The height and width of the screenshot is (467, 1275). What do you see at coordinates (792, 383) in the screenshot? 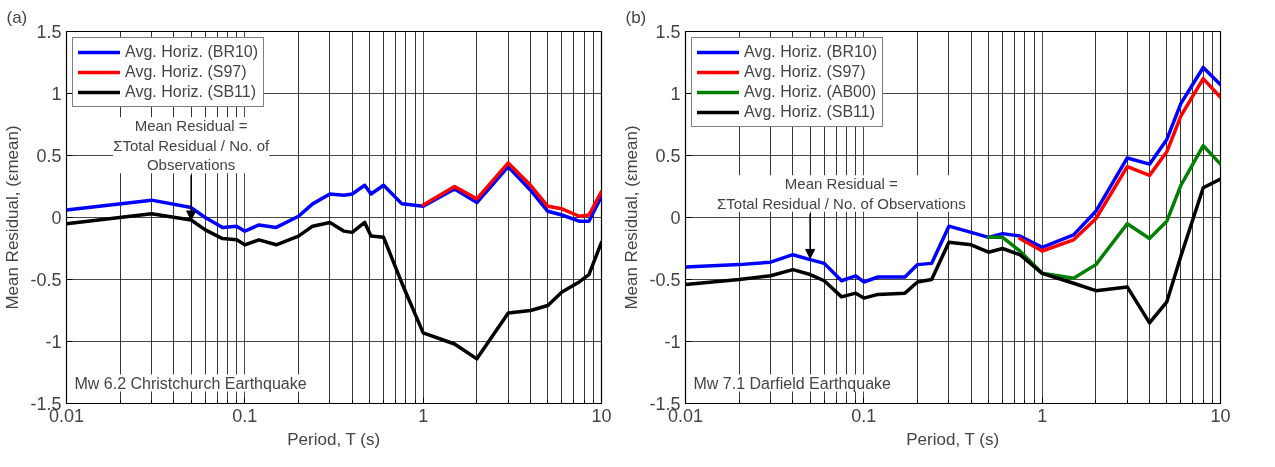
I see `annotation: Mw 7.1 Darfield Earthquake` at bounding box center [792, 383].